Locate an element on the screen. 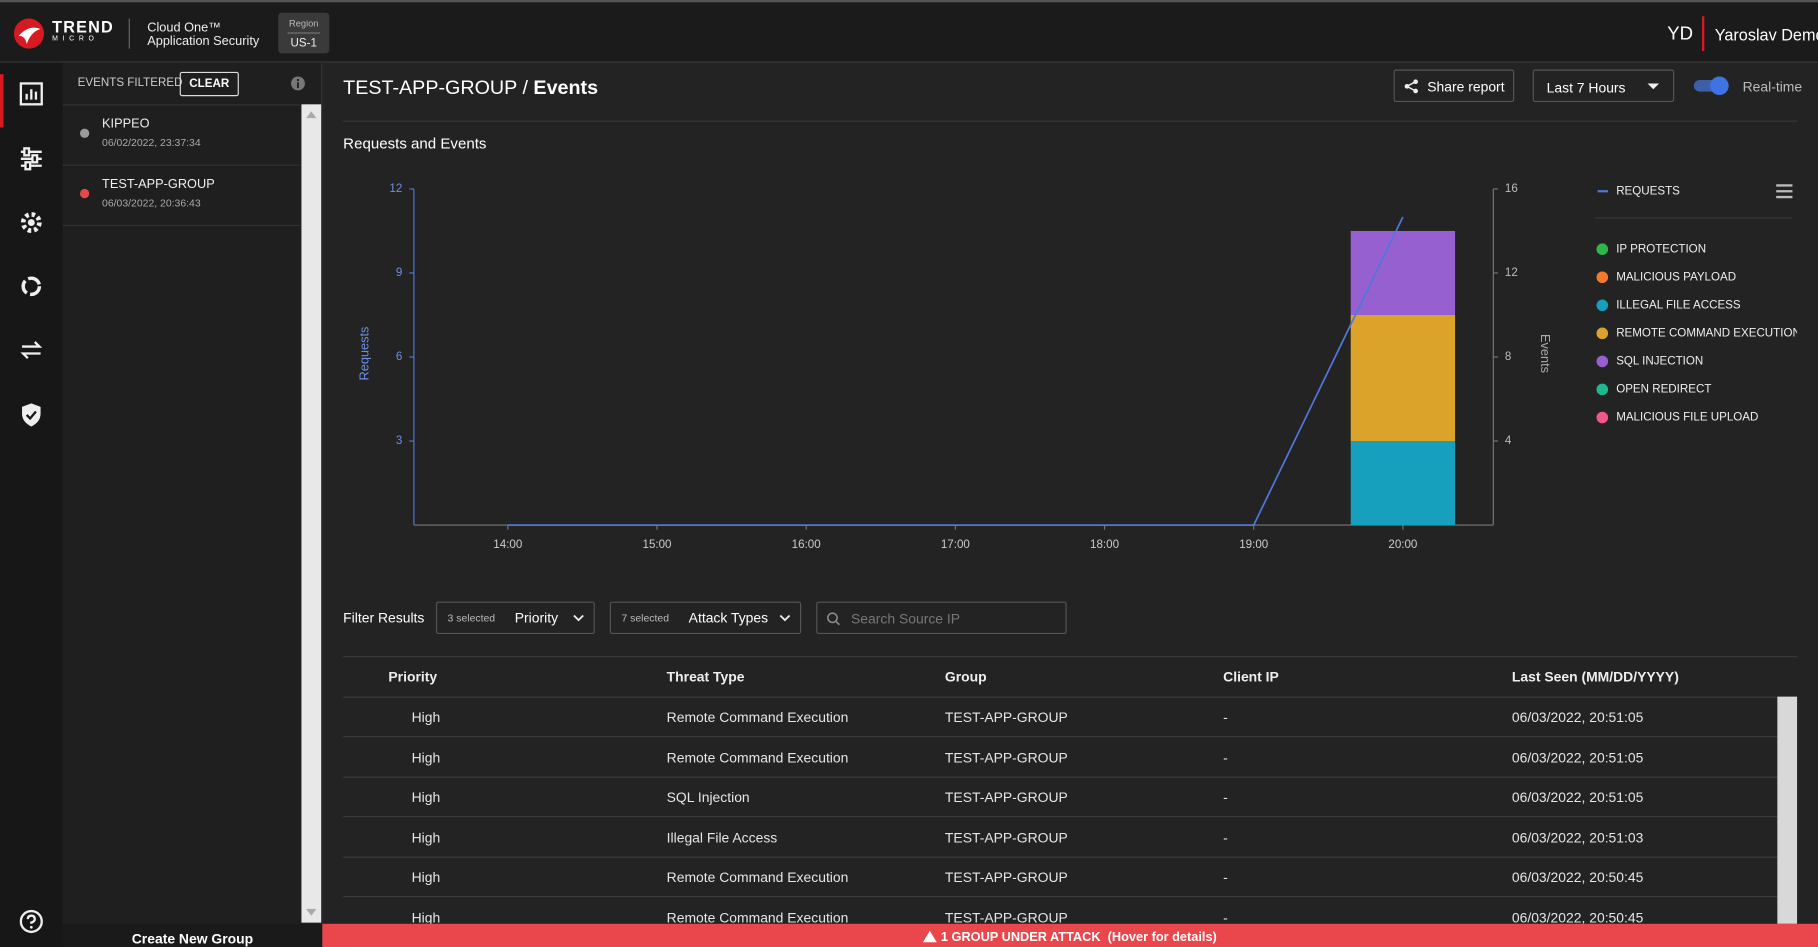 The image size is (1818, 947). region-box: Region US-1 is located at coordinates (304, 33).